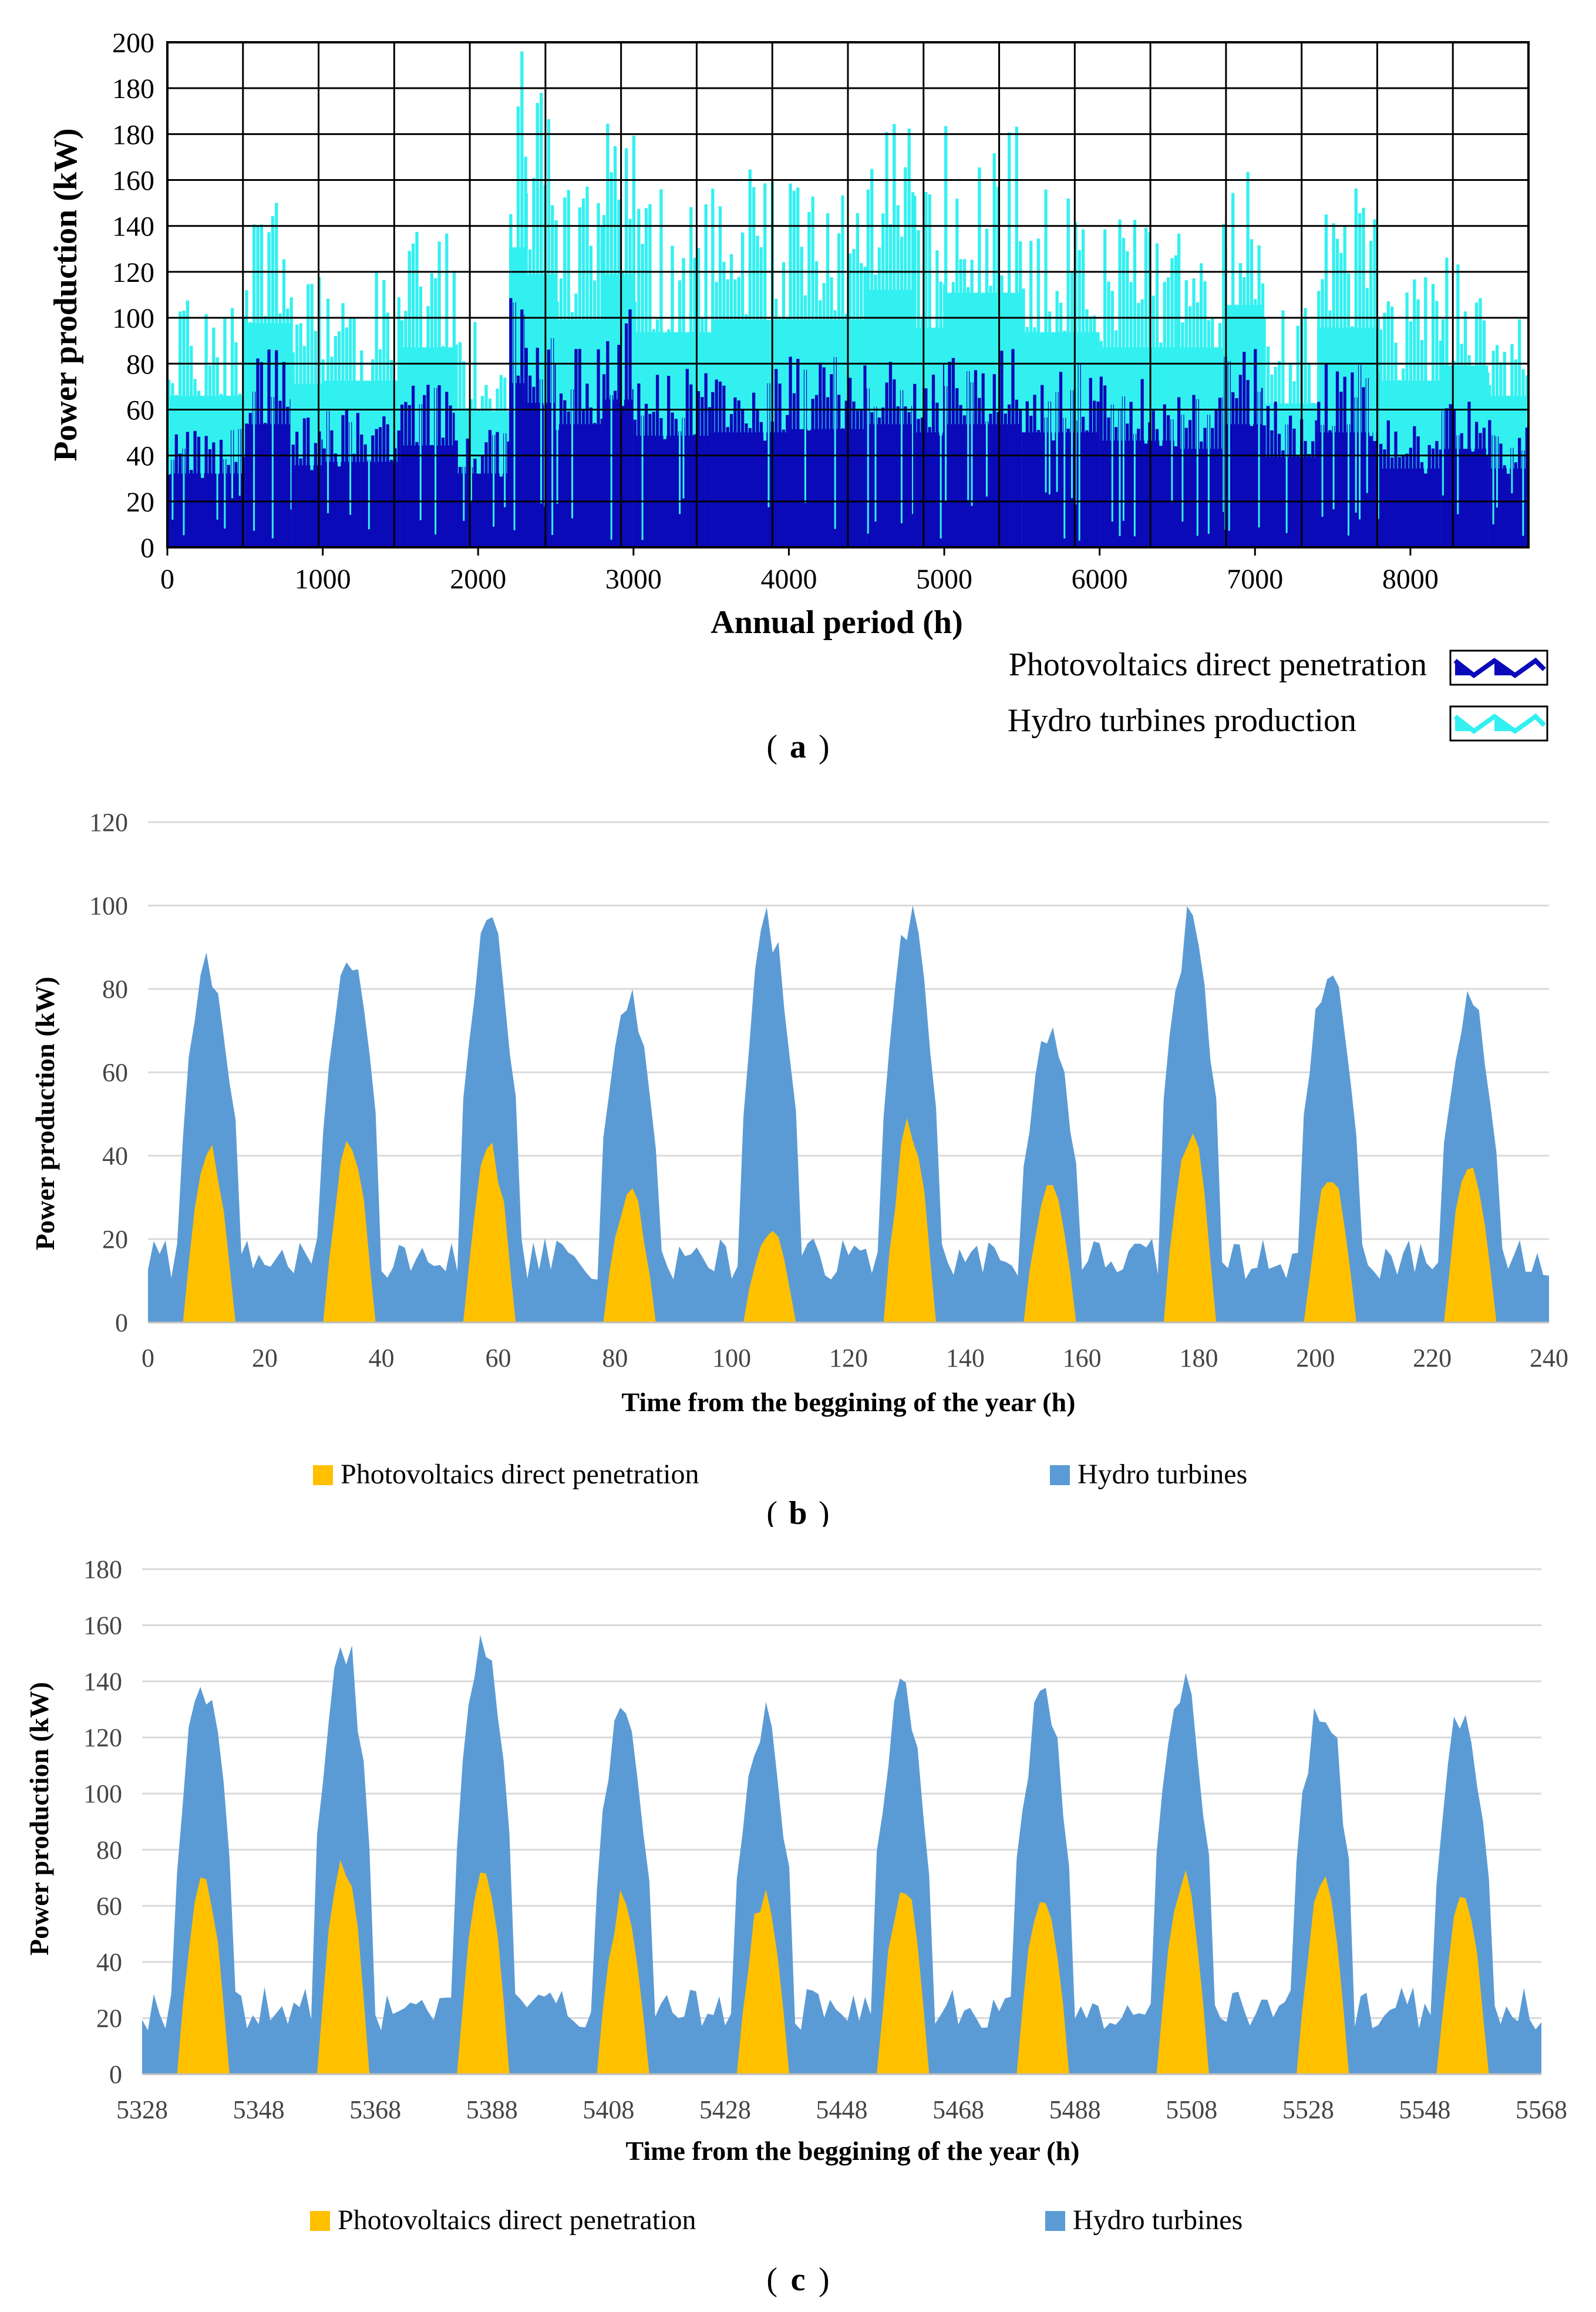  What do you see at coordinates (849, 1402) in the screenshot?
I see `chart-b-x-axis-title: Time from the beggining of the year (h)` at bounding box center [849, 1402].